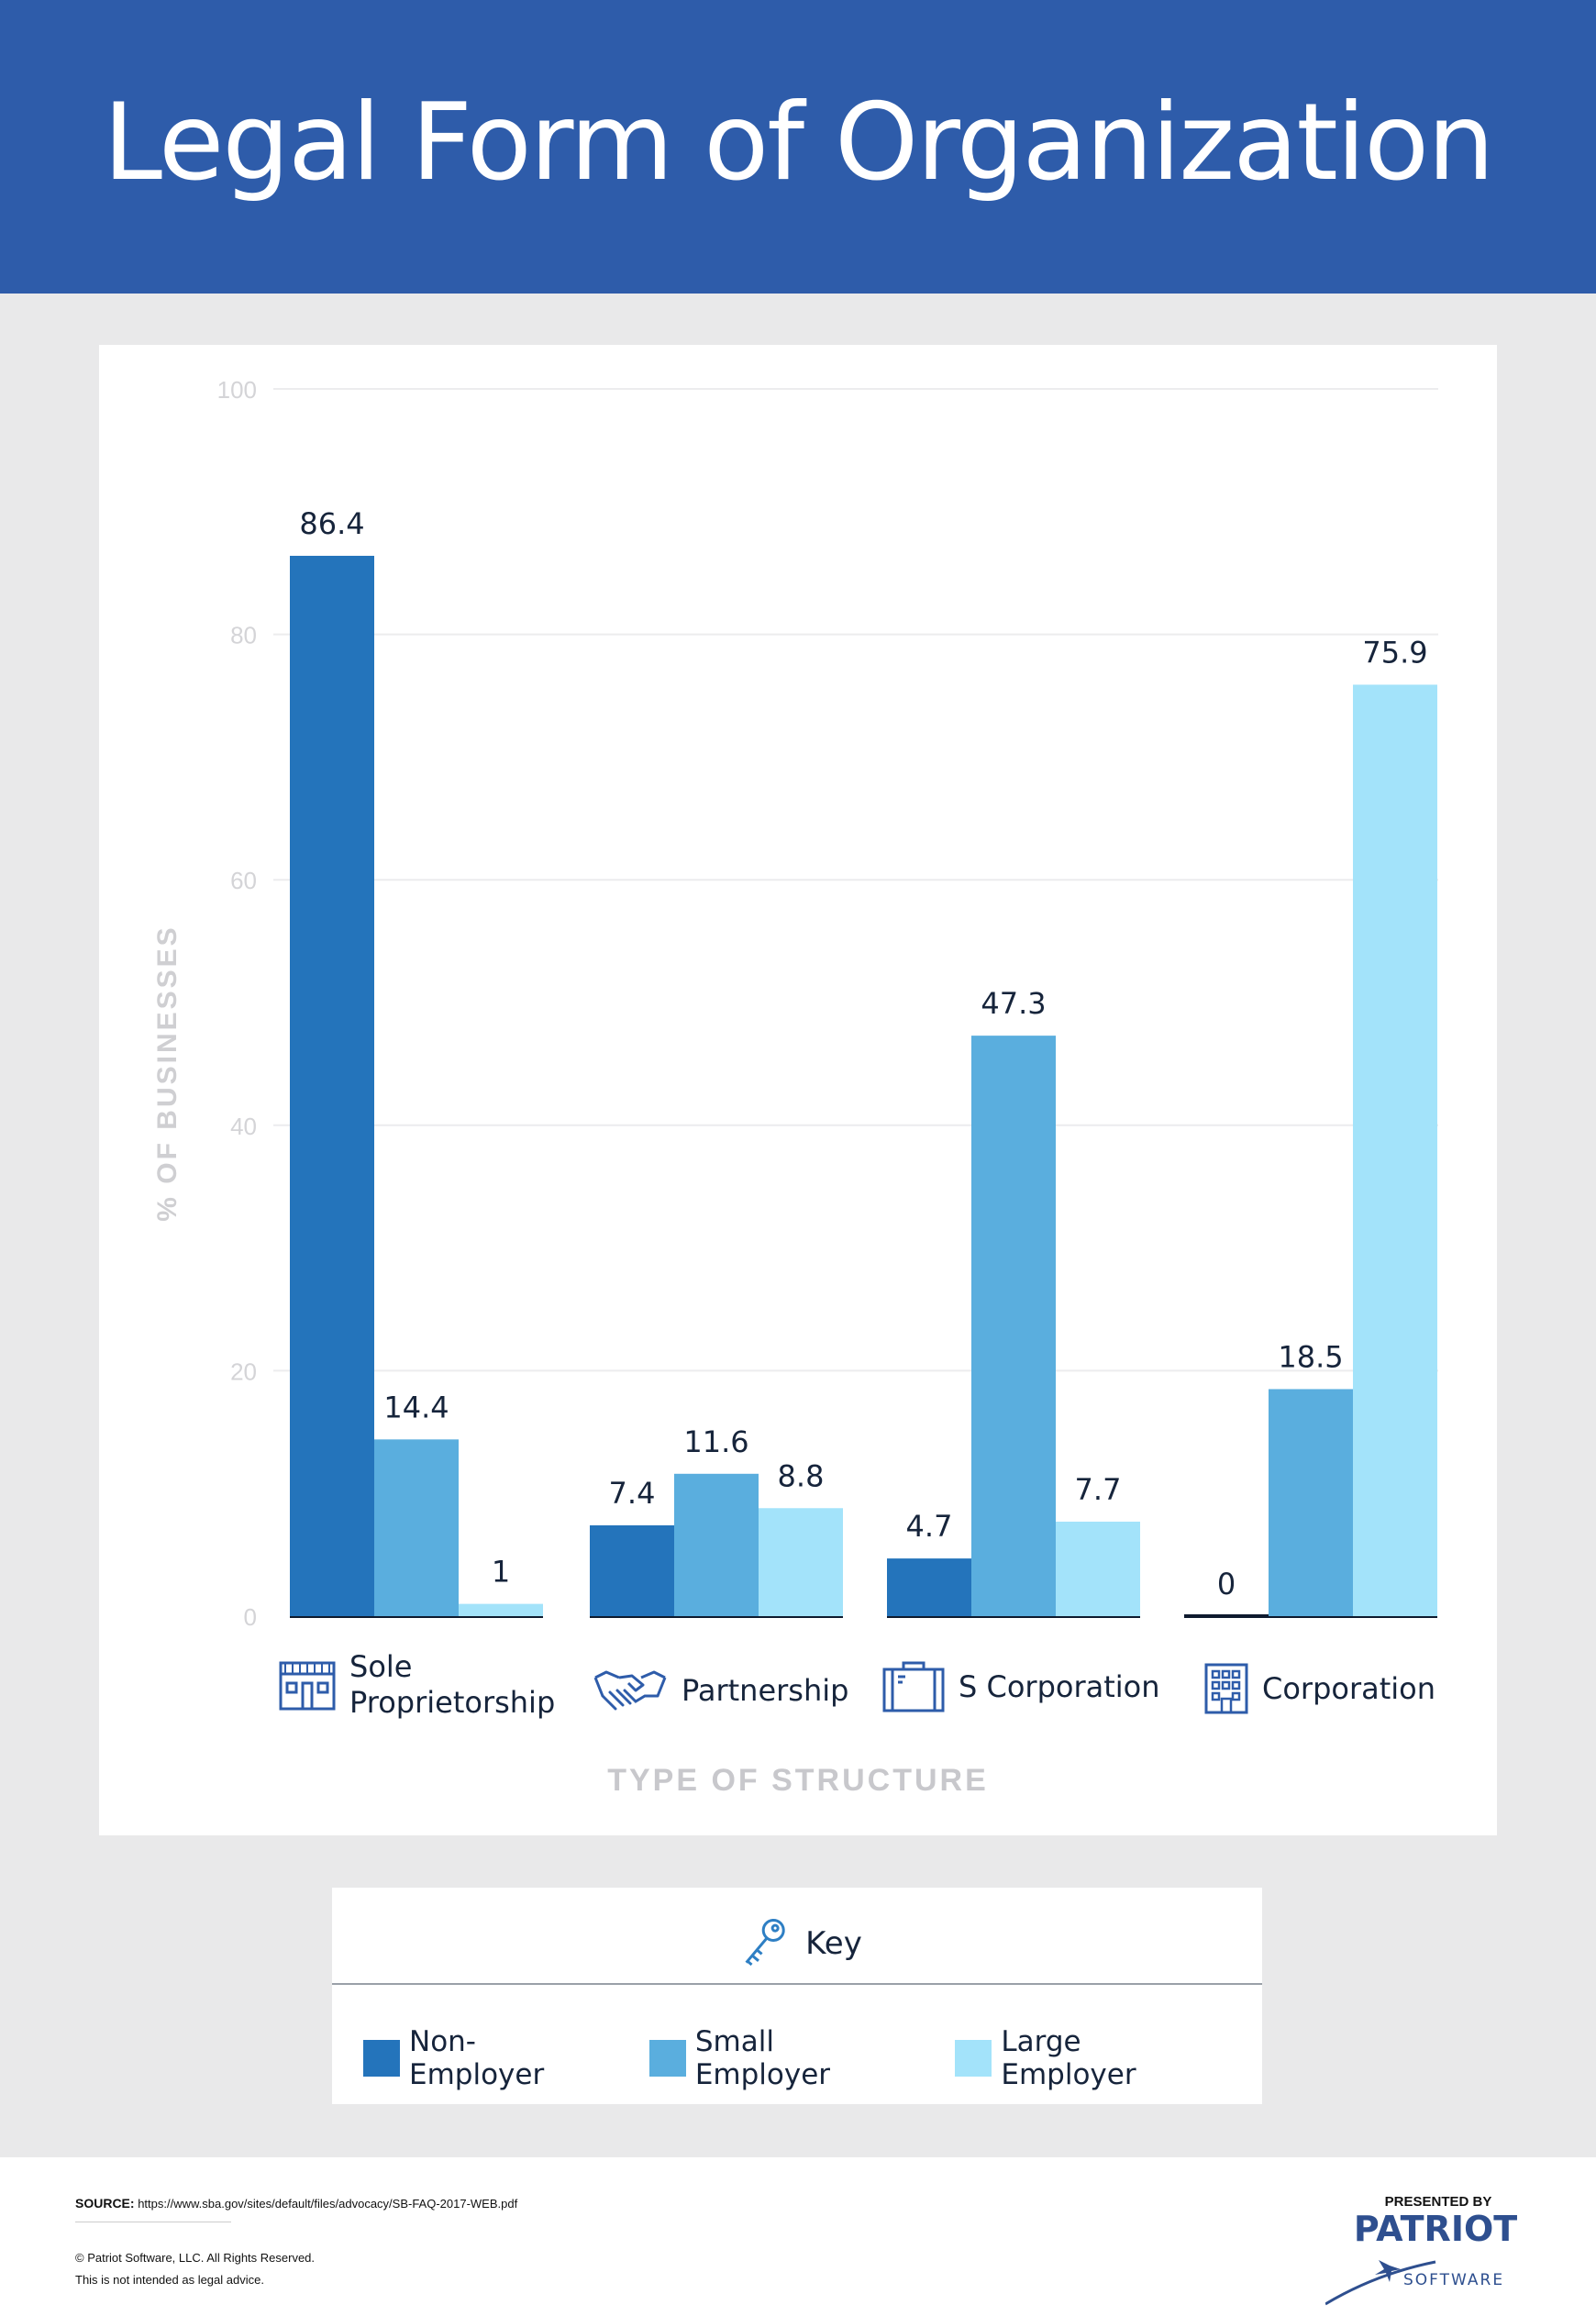 Image resolution: width=1596 pixels, height=2316 pixels. What do you see at coordinates (833, 1944) in the screenshot?
I see `key-title: Key` at bounding box center [833, 1944].